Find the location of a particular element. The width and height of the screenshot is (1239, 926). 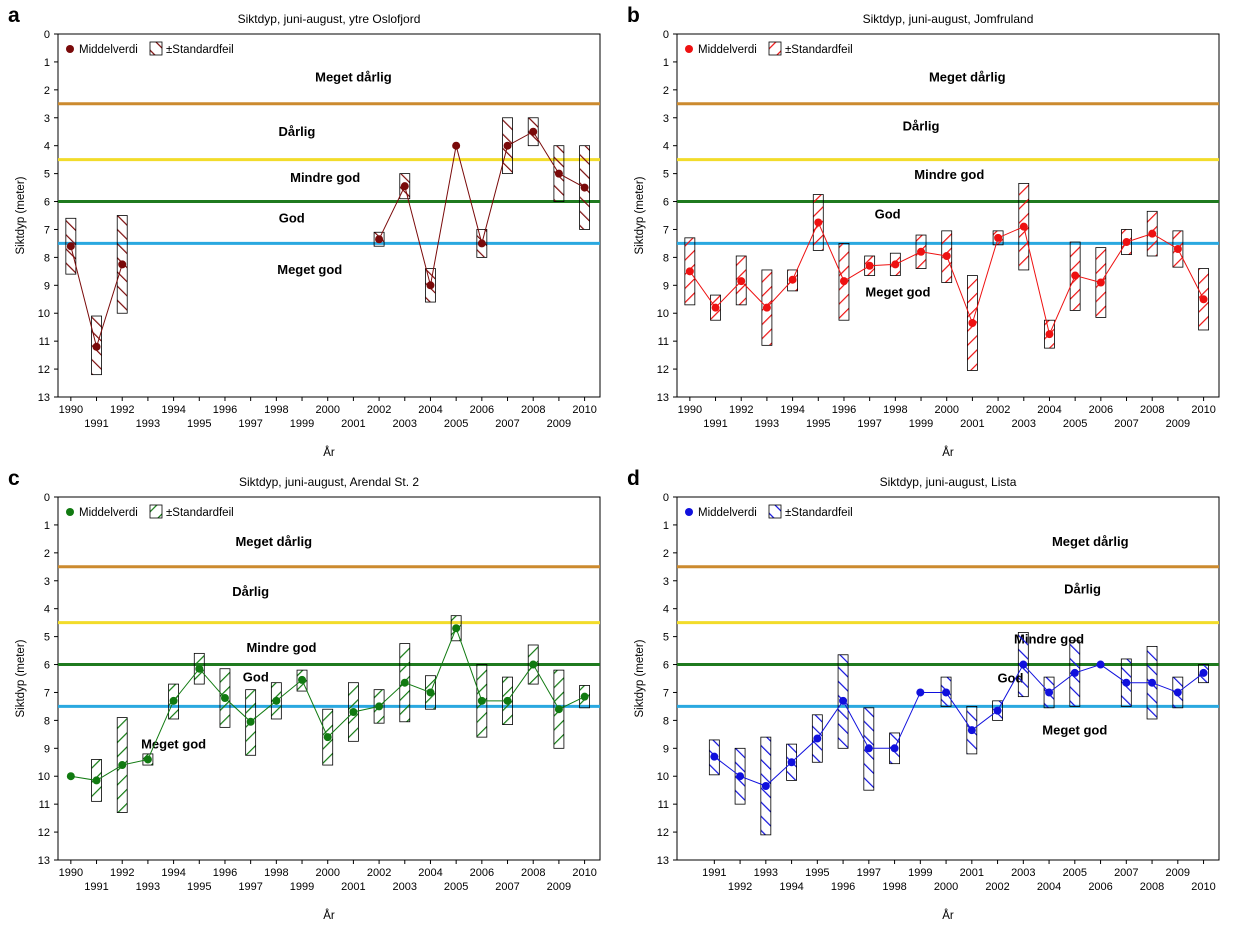

y-tick-label: 9 is located at coordinates (666, 286).